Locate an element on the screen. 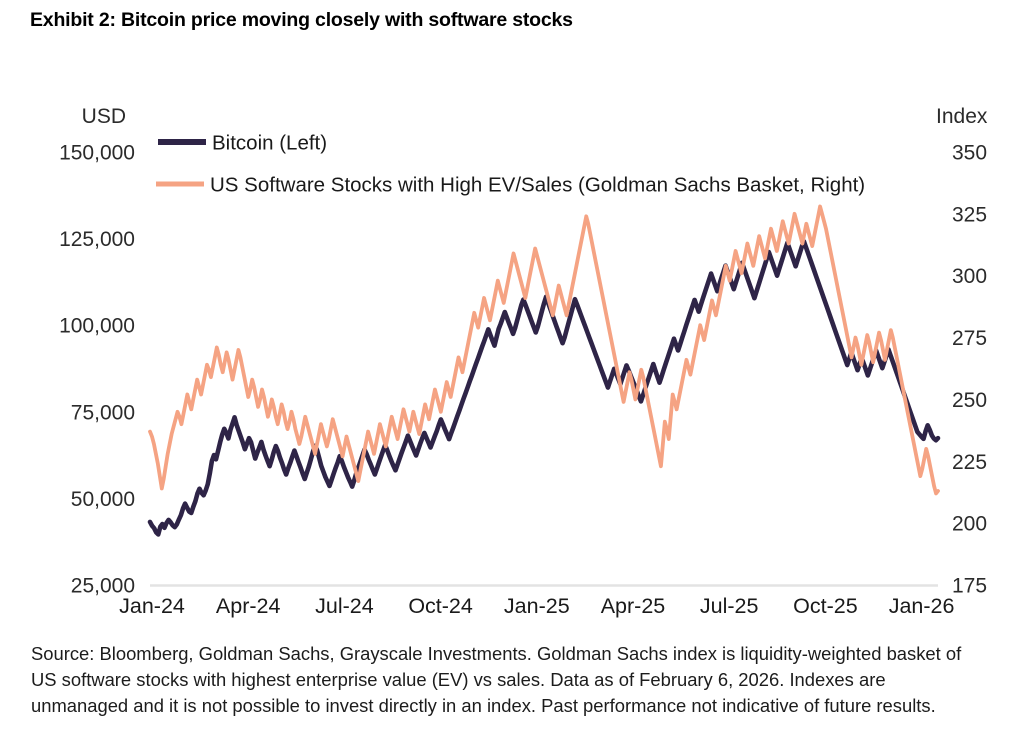  x-tick: Oct-24 is located at coordinates (440, 606).